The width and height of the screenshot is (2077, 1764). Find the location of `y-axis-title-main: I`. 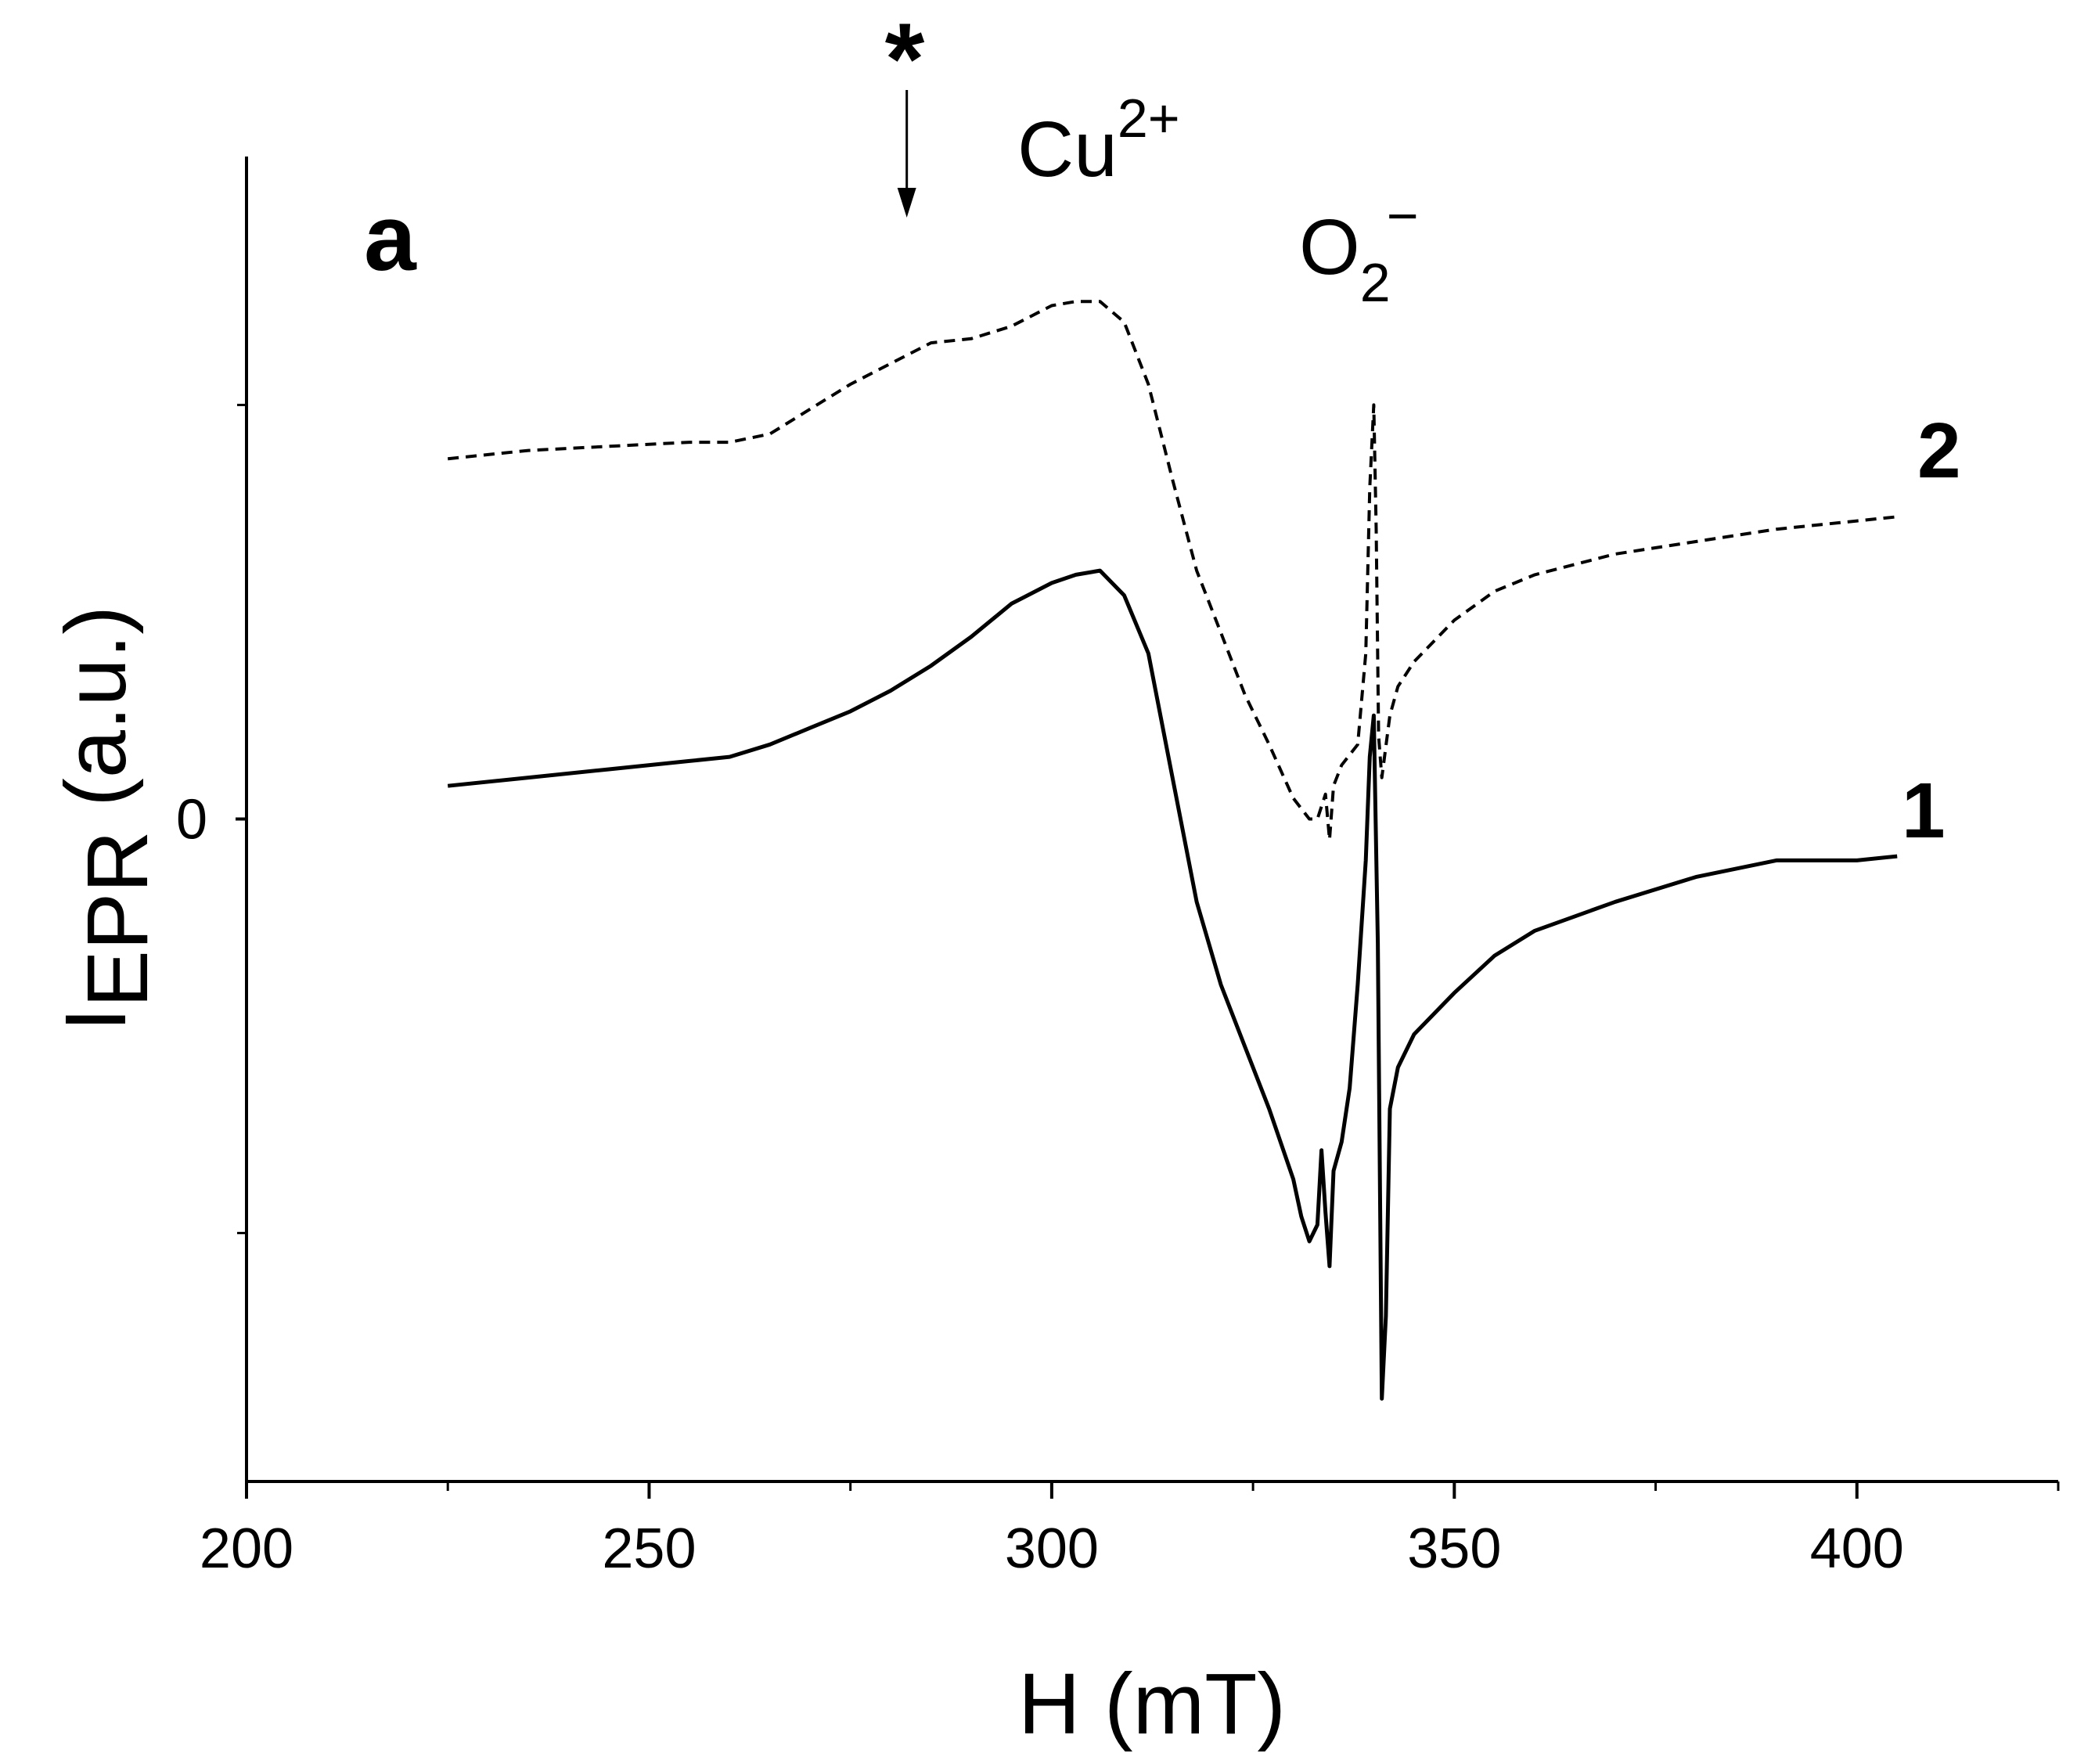

y-axis-title-main: I is located at coordinates (96, 1019).